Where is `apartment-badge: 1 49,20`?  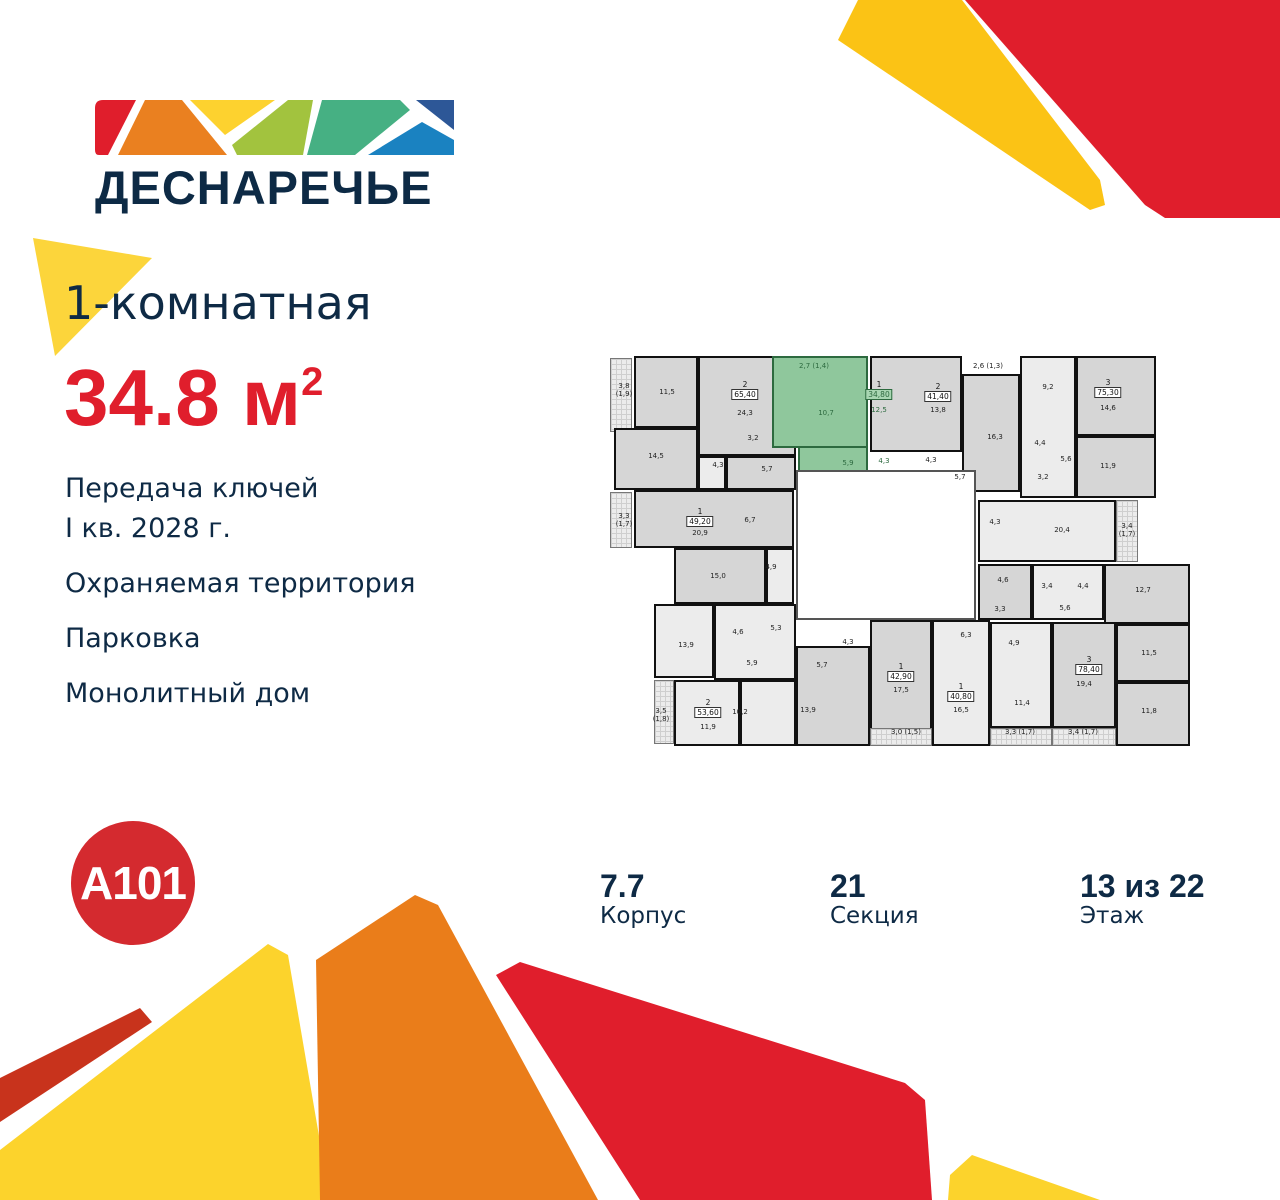
apartment-badge: 1 49,20 is located at coordinates (700, 517).